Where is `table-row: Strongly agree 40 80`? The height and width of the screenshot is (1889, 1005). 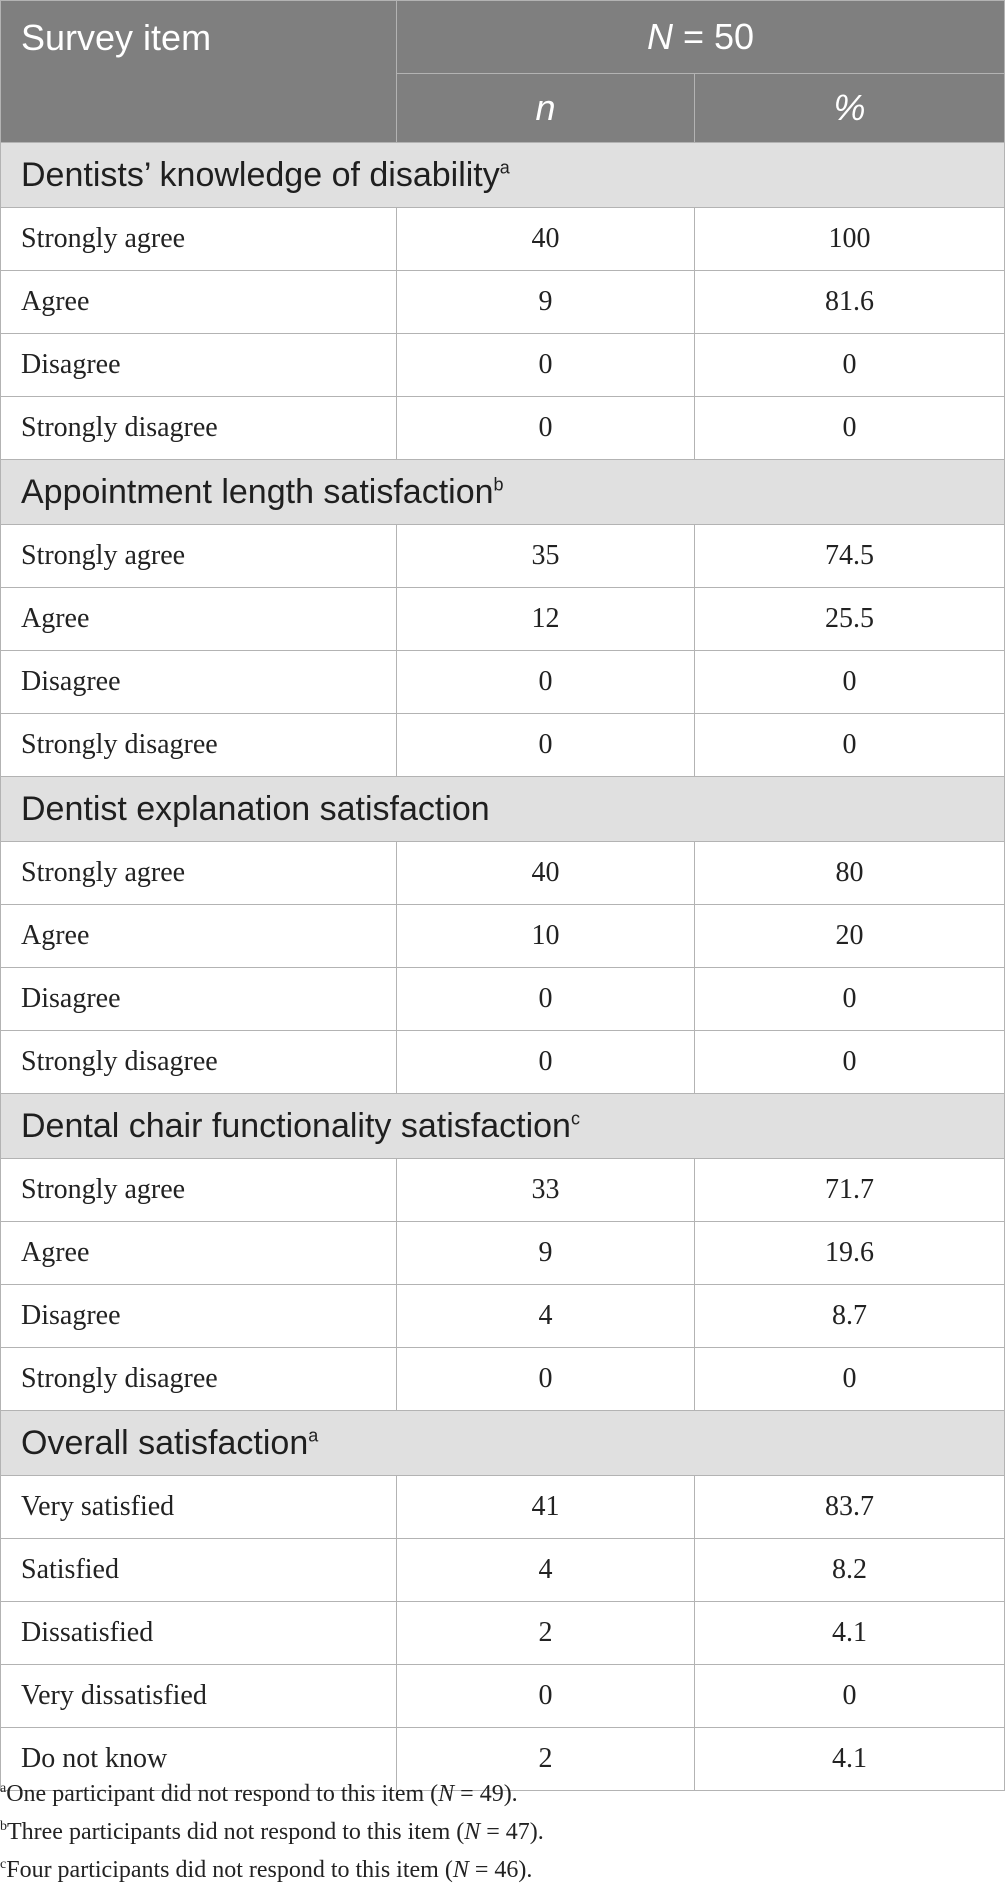 table-row: Strongly agree 40 80 is located at coordinates (502, 873).